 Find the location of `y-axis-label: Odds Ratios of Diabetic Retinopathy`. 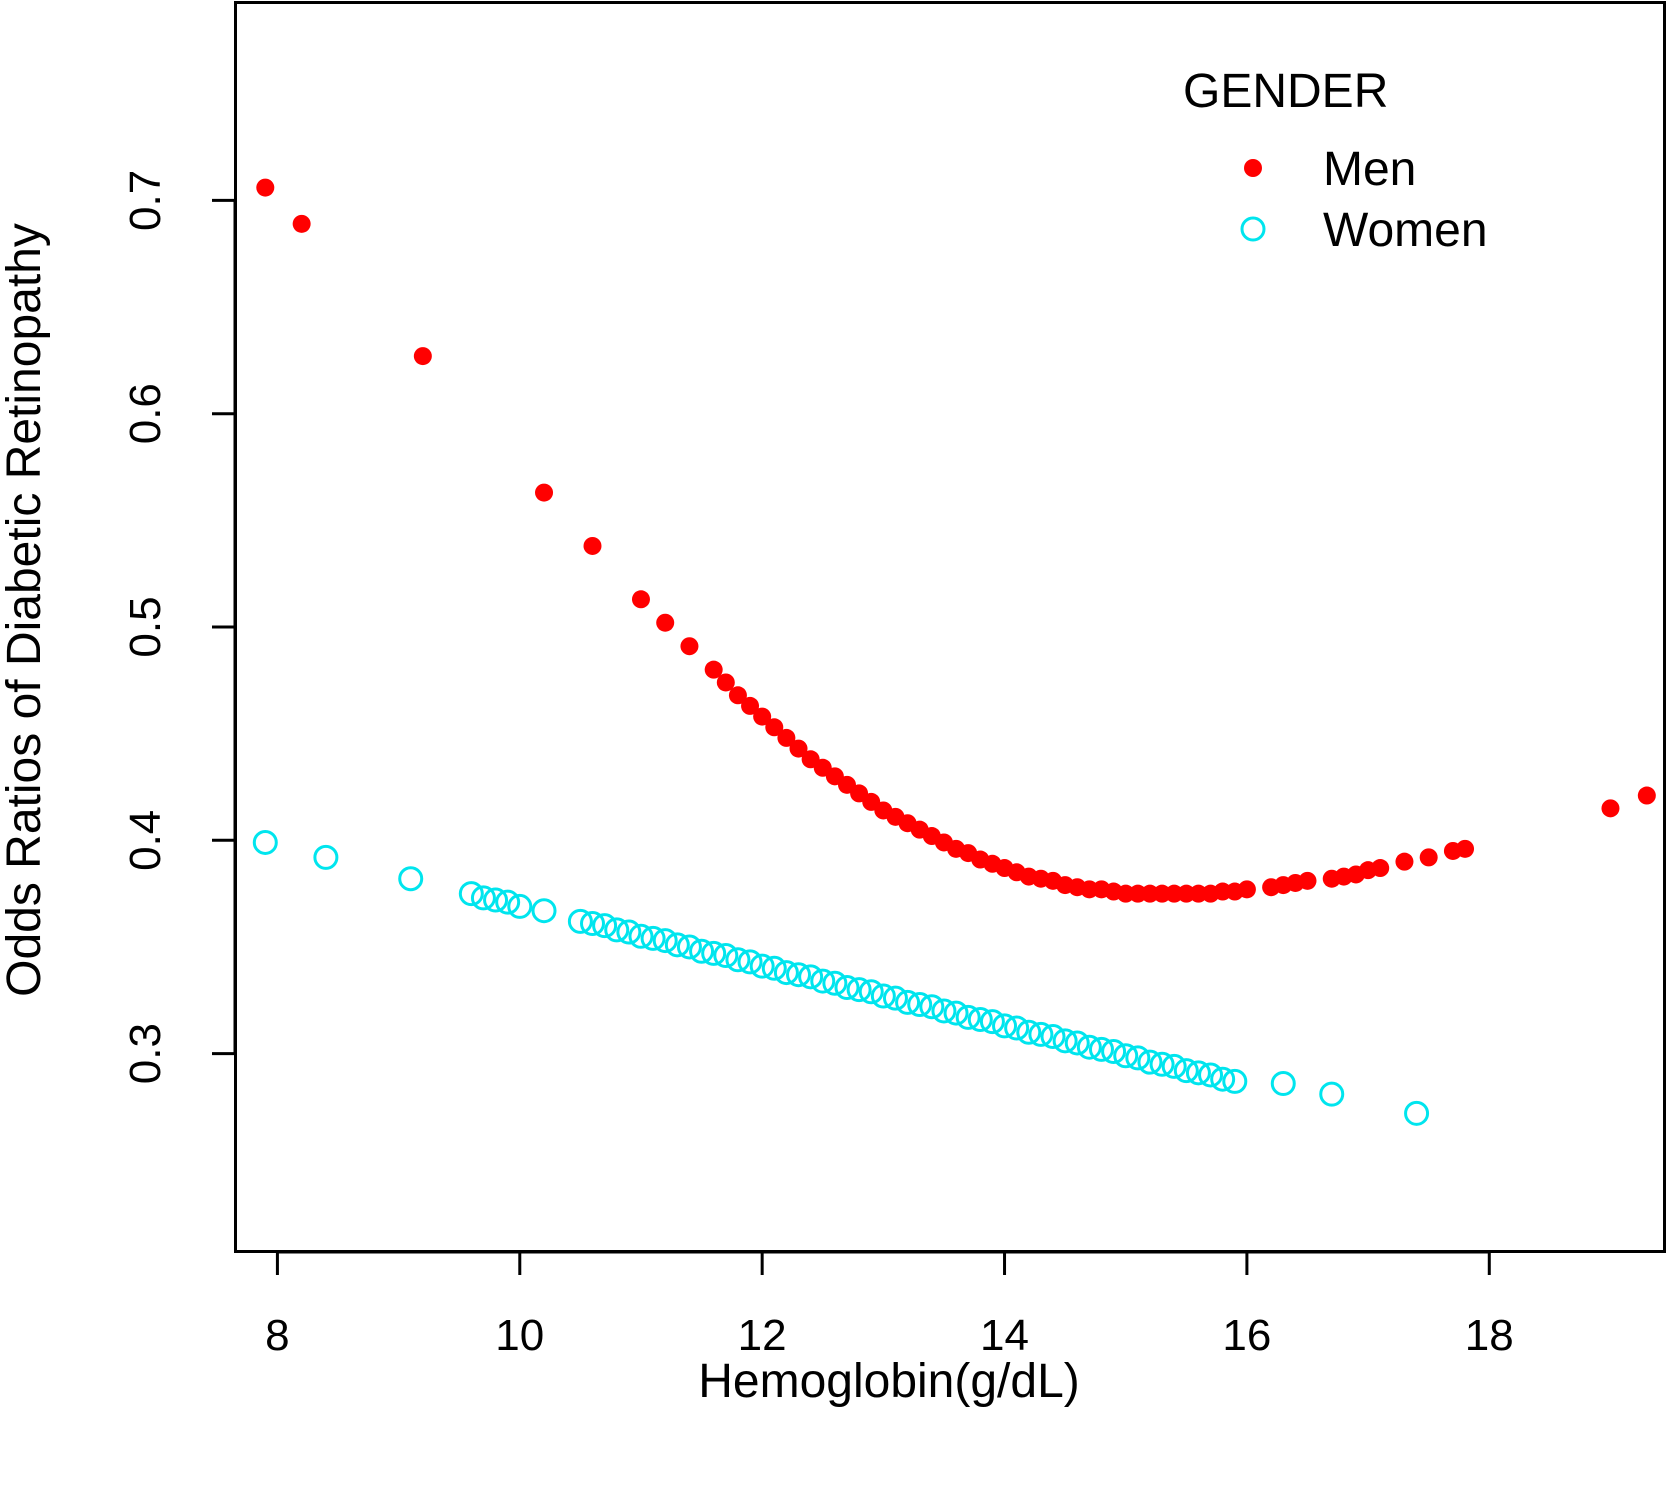

y-axis-label: Odds Ratios of Diabetic Retinopathy is located at coordinates (25, 610).